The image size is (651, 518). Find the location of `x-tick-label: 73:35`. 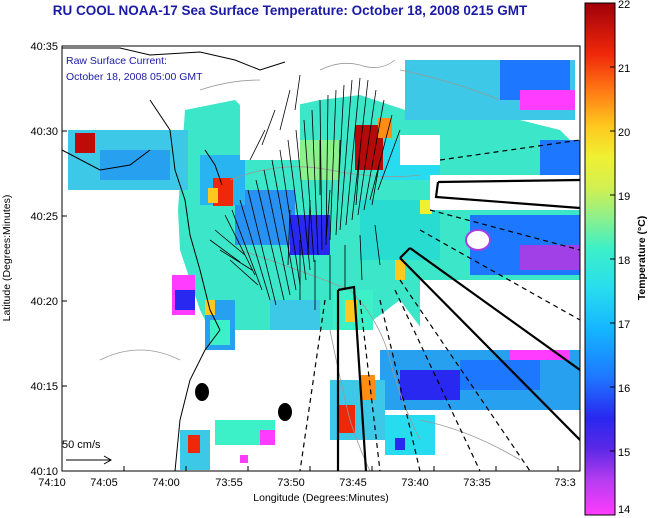

x-tick-label: 73:35 is located at coordinates (477, 483).